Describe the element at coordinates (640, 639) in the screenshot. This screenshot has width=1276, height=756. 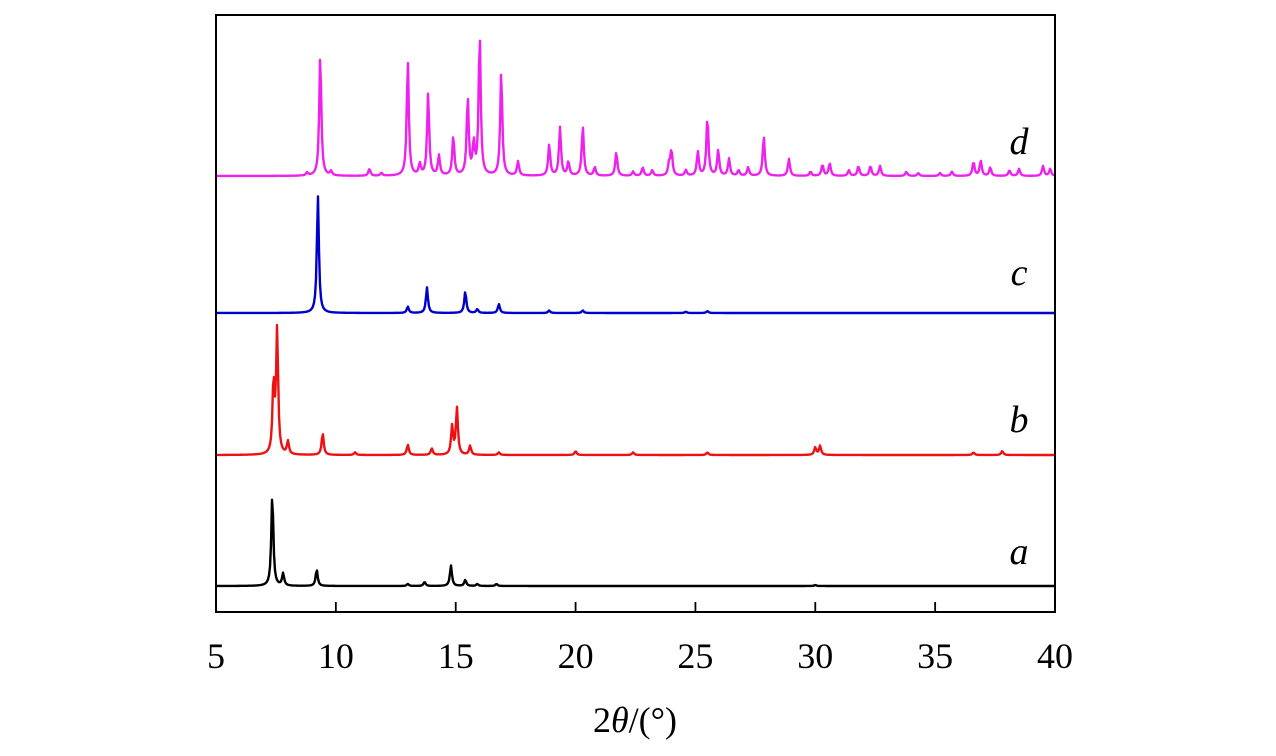
I see `x-axis: 5 10 15 20 25 30 35 40` at that location.